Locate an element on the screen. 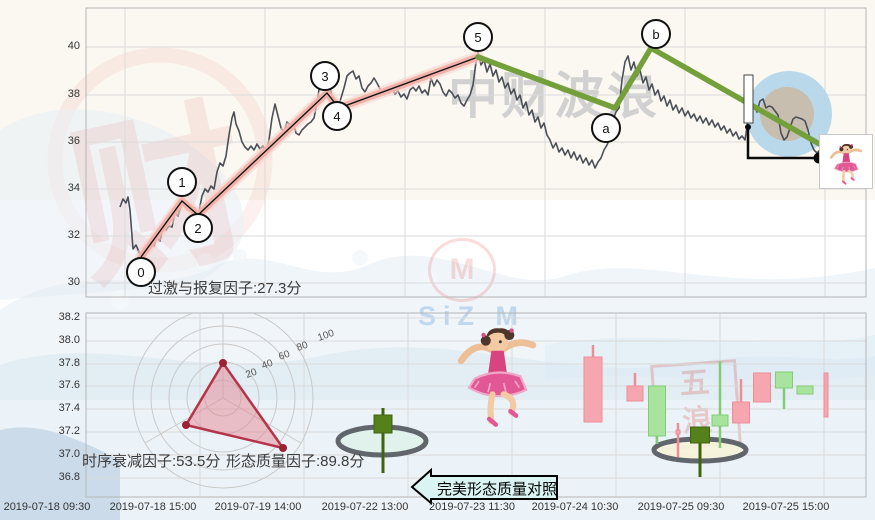 The image size is (875, 520). correction-wave-line is located at coordinates (650, 97).